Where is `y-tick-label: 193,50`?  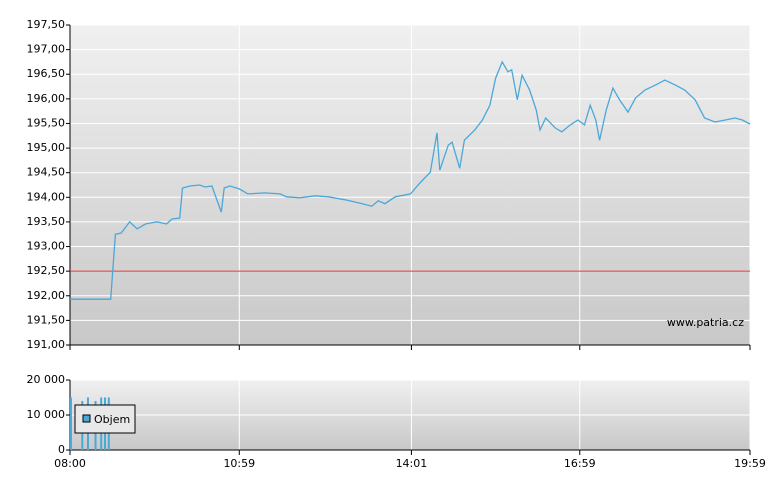 y-tick-label: 193,50 is located at coordinates (46, 221).